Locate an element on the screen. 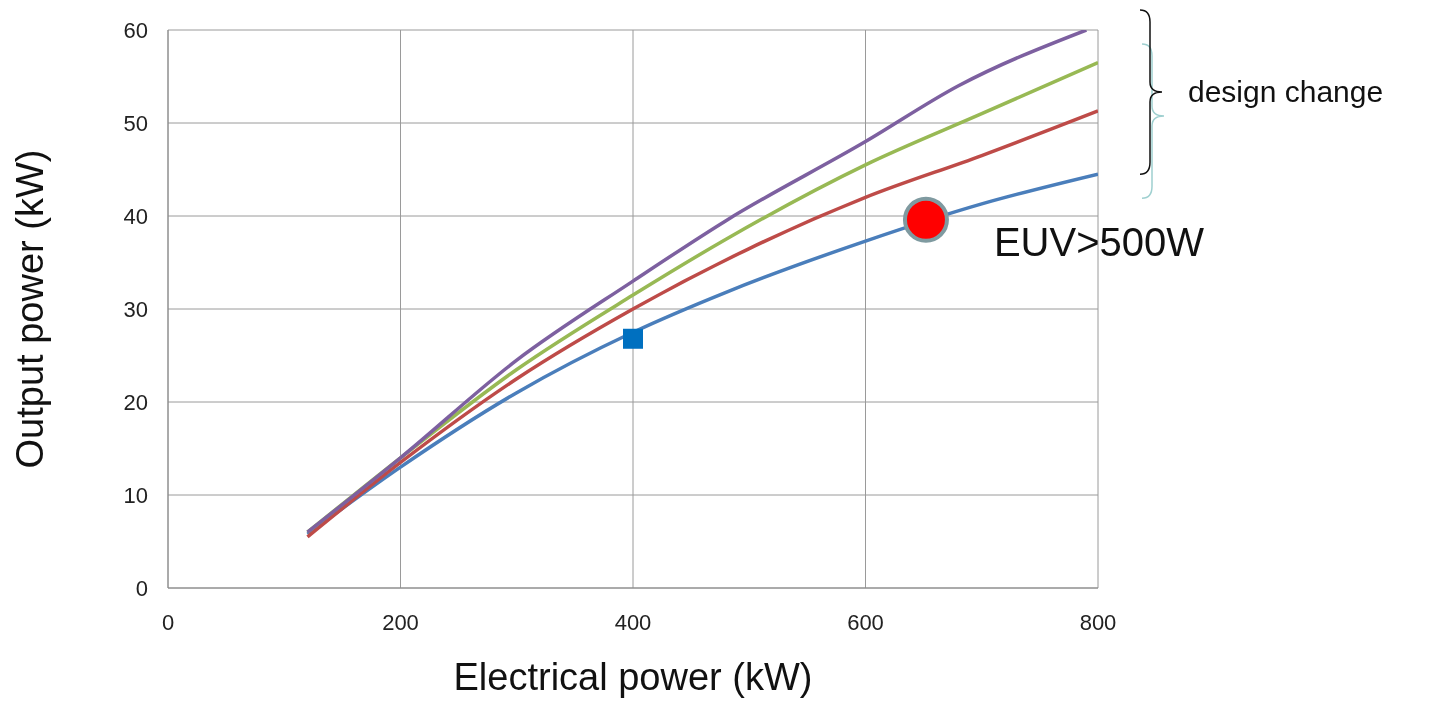  y-tick-label: 20 is located at coordinates (135, 402).